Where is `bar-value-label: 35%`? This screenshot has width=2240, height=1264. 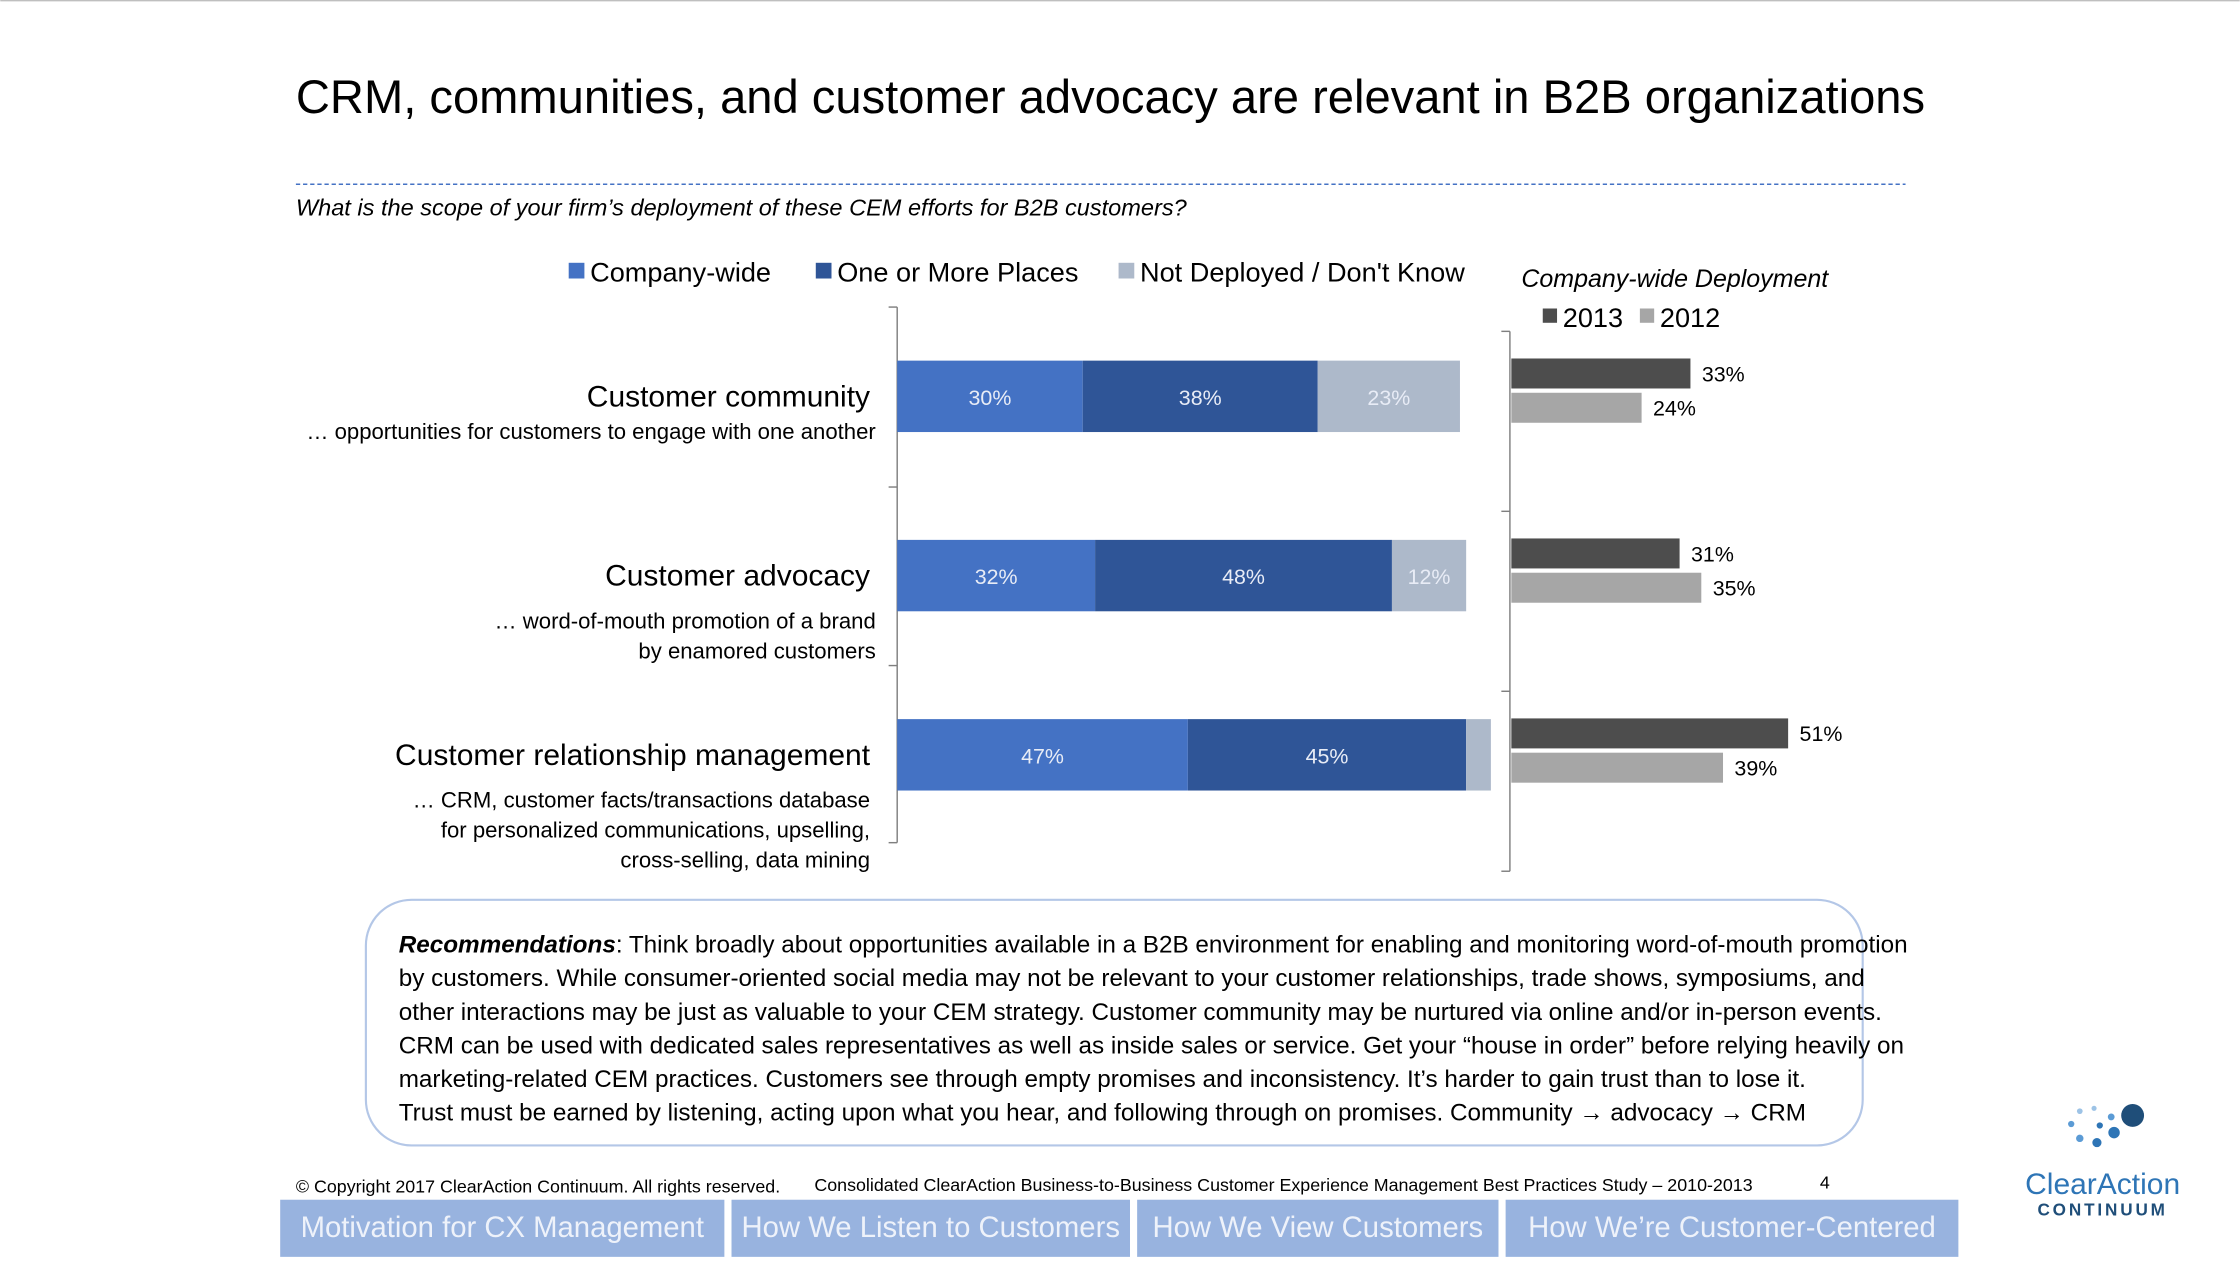 bar-value-label: 35% is located at coordinates (1734, 589).